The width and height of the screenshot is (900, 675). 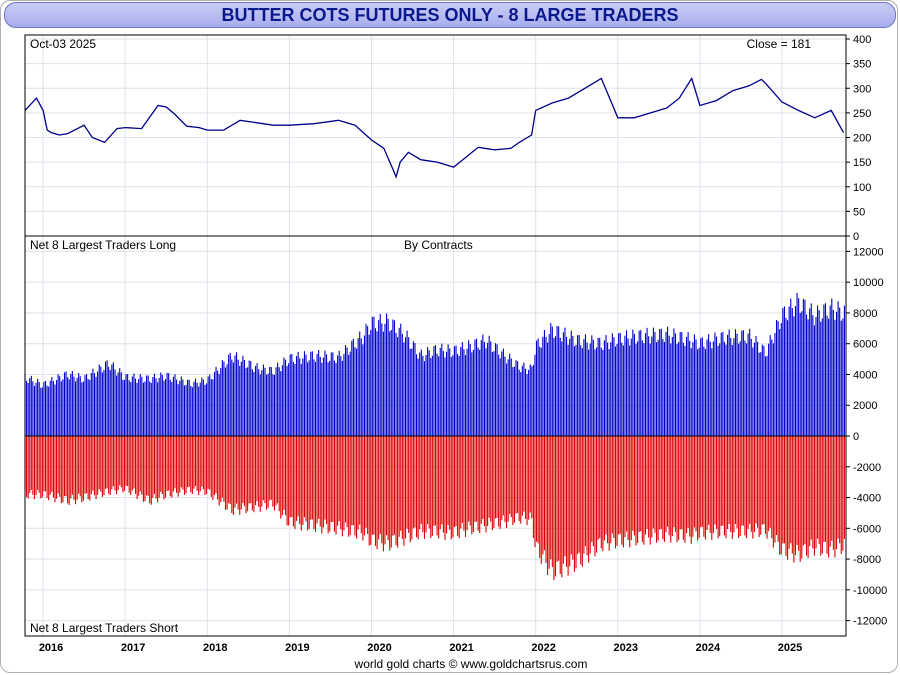 I want to click on price-tick-label: 50, so click(x=859, y=212).